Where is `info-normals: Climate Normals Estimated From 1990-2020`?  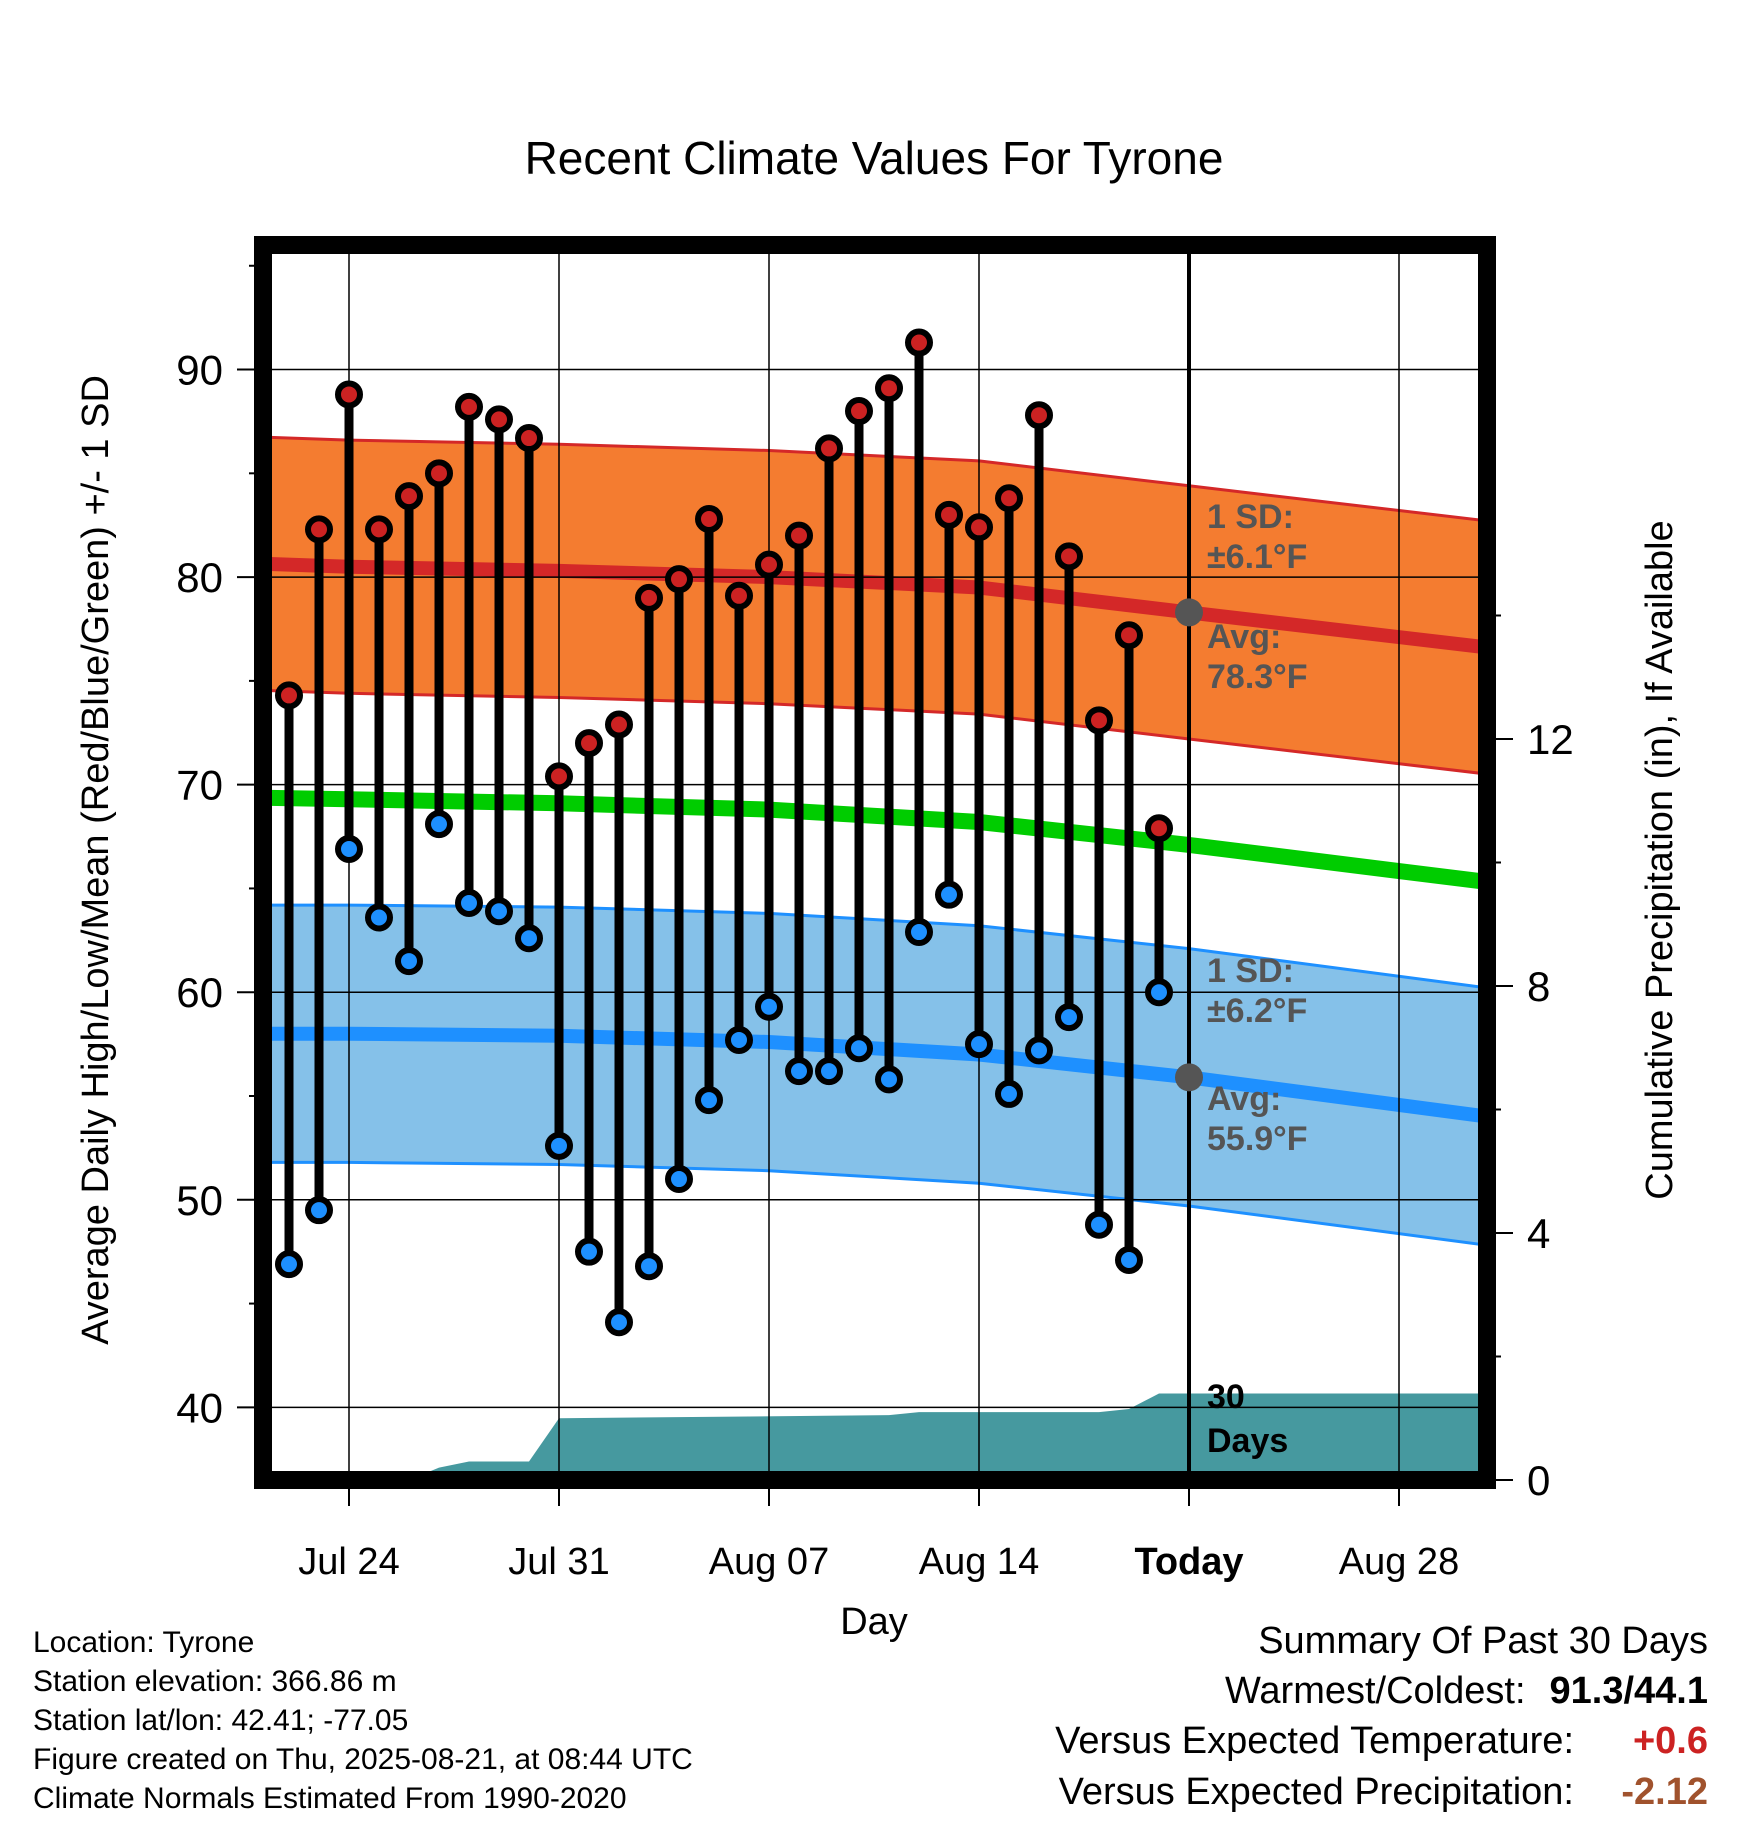
info-normals: Climate Normals Estimated From 1990-2020 is located at coordinates (330, 1798).